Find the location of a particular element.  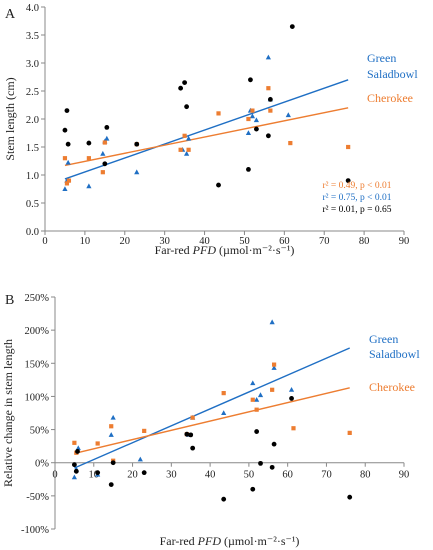

panel-label: A is located at coordinates (10, 14).